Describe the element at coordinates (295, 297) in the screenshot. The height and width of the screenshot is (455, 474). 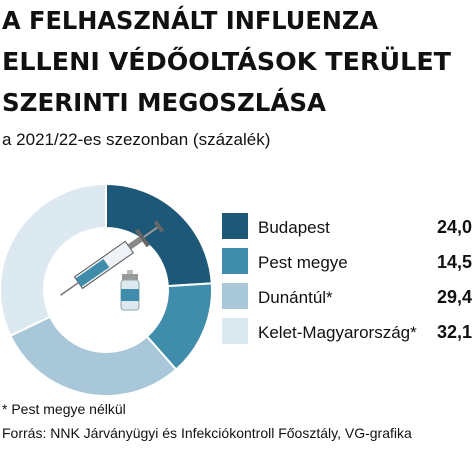
I see `legend-label: Dunántúl*` at that location.